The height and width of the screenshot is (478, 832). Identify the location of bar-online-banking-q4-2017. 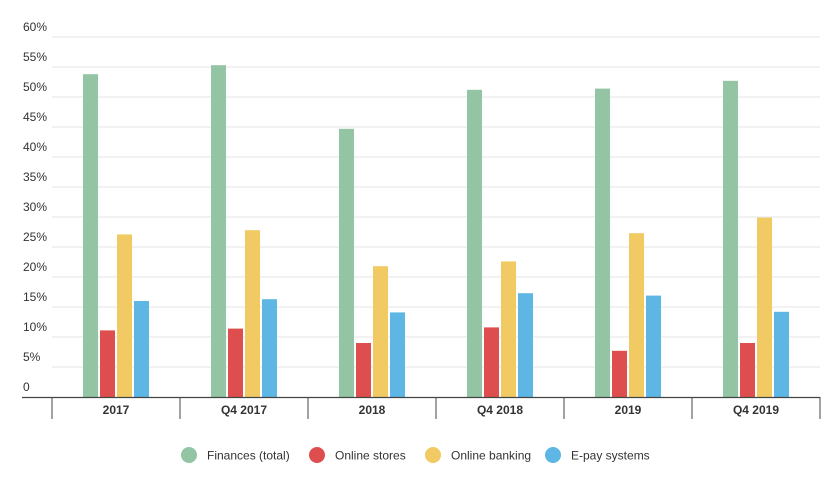
(252, 313).